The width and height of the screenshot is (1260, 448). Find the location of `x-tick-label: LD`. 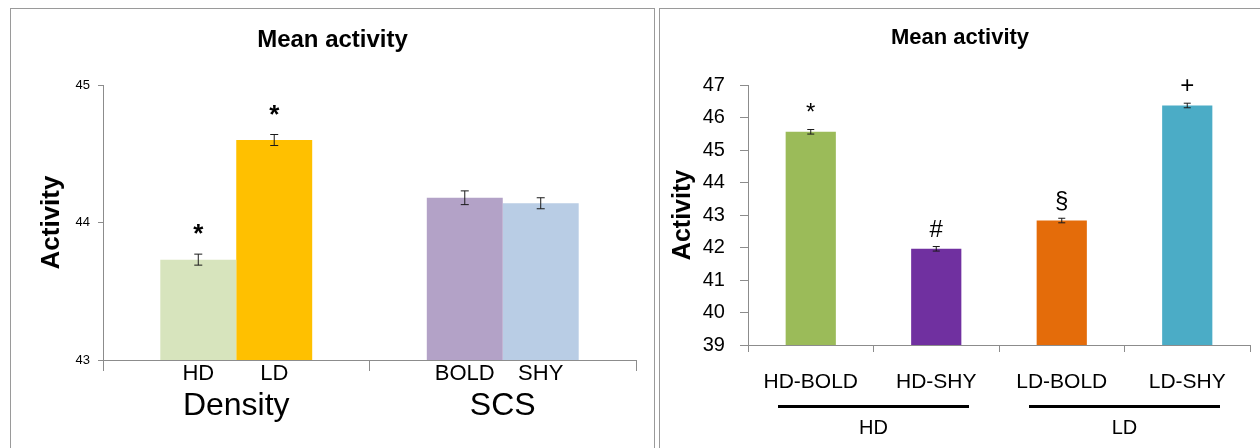

x-tick-label: LD is located at coordinates (274, 372).